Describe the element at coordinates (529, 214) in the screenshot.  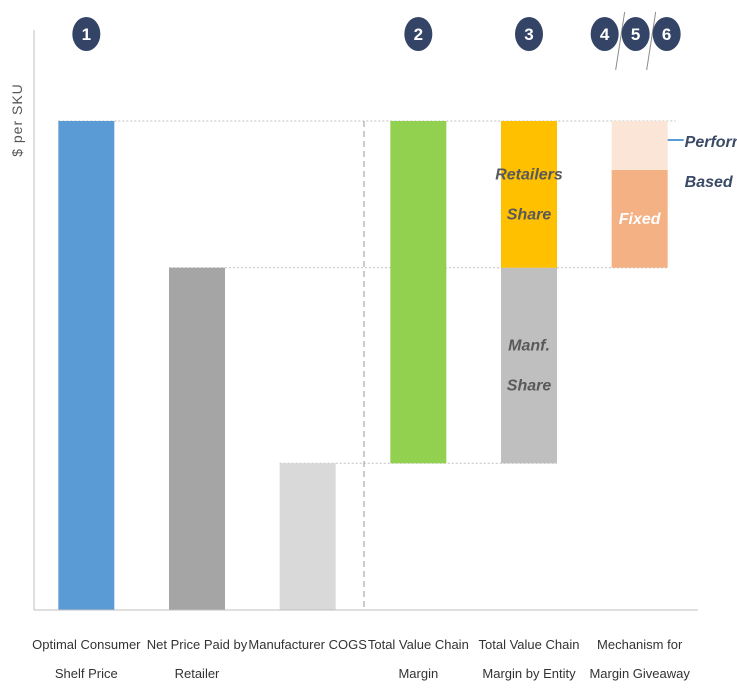
I see `bar-4-segment-1-label: Share` at that location.